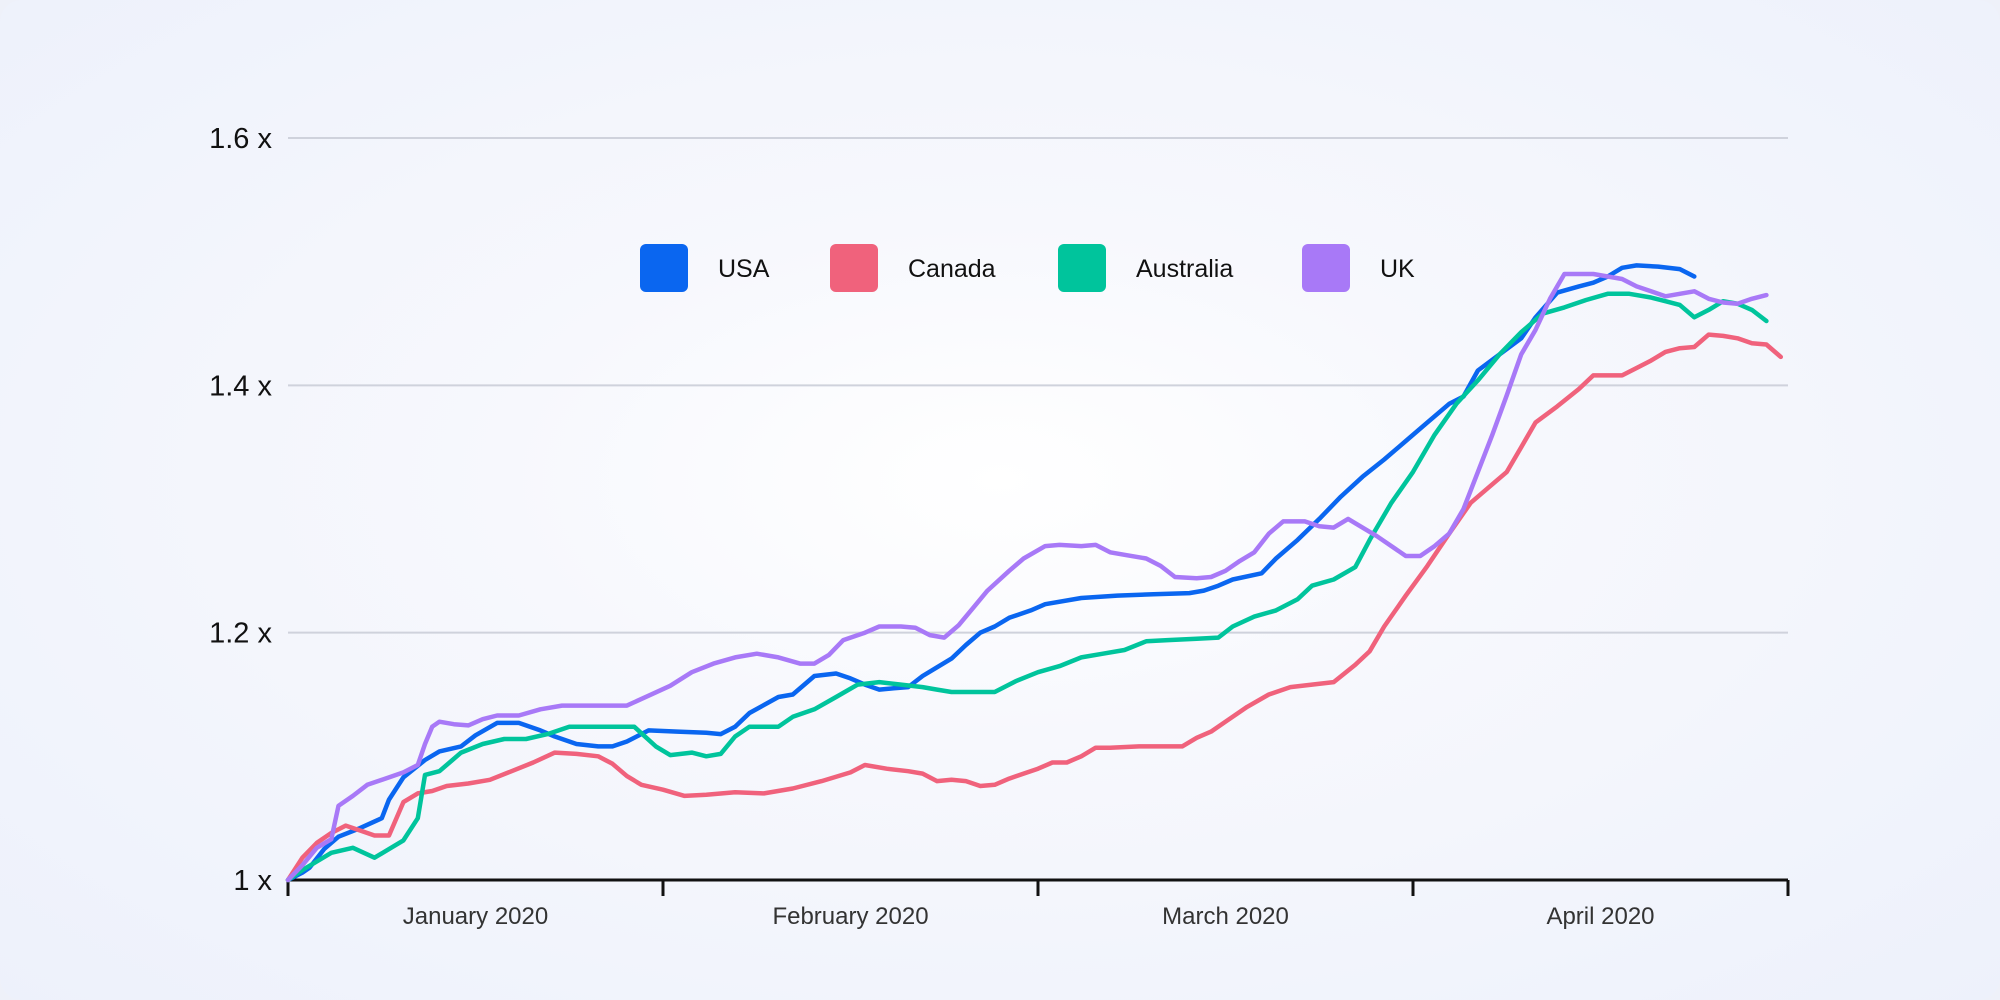 This screenshot has width=2000, height=1000. Describe the element at coordinates (1027, 268) in the screenshot. I see `legend: USA Canada Australia UK` at that location.